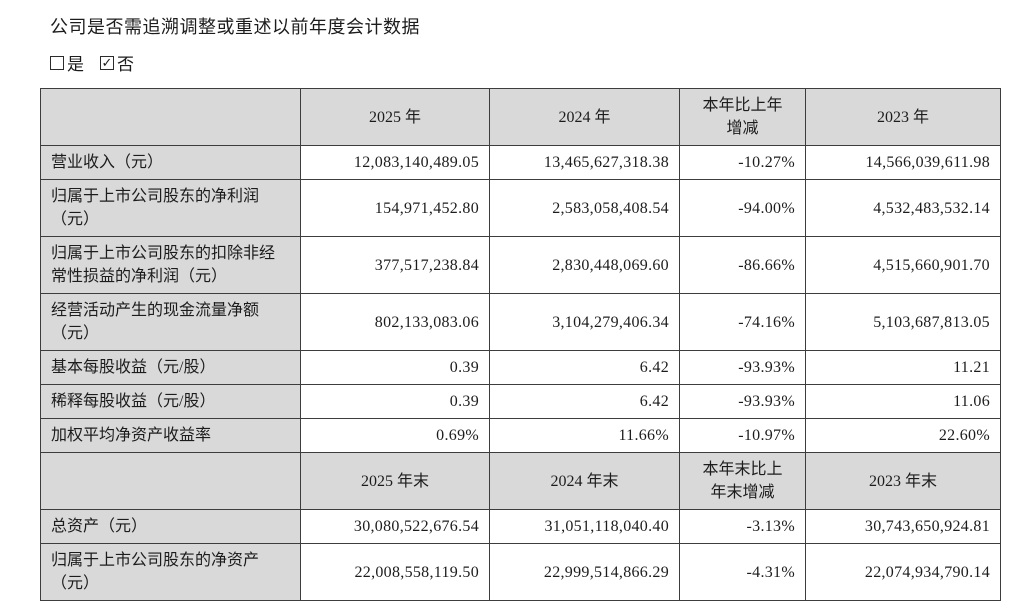 The width and height of the screenshot is (1024, 601). Describe the element at coordinates (742, 526) in the screenshot. I see `value-change: -3.13%` at that location.